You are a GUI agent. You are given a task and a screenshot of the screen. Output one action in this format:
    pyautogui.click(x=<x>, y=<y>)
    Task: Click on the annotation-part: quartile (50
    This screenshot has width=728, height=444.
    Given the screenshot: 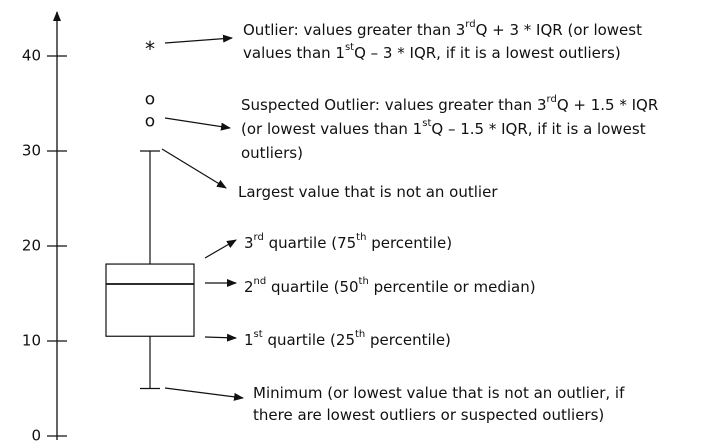 What is the action you would take?
    pyautogui.click(x=312, y=287)
    